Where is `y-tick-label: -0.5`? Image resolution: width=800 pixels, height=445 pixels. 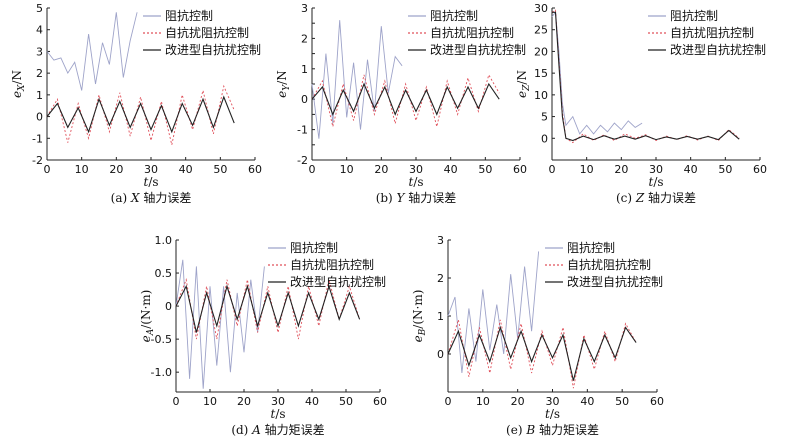
y-tick-label: -0.5 is located at coordinates (161, 339).